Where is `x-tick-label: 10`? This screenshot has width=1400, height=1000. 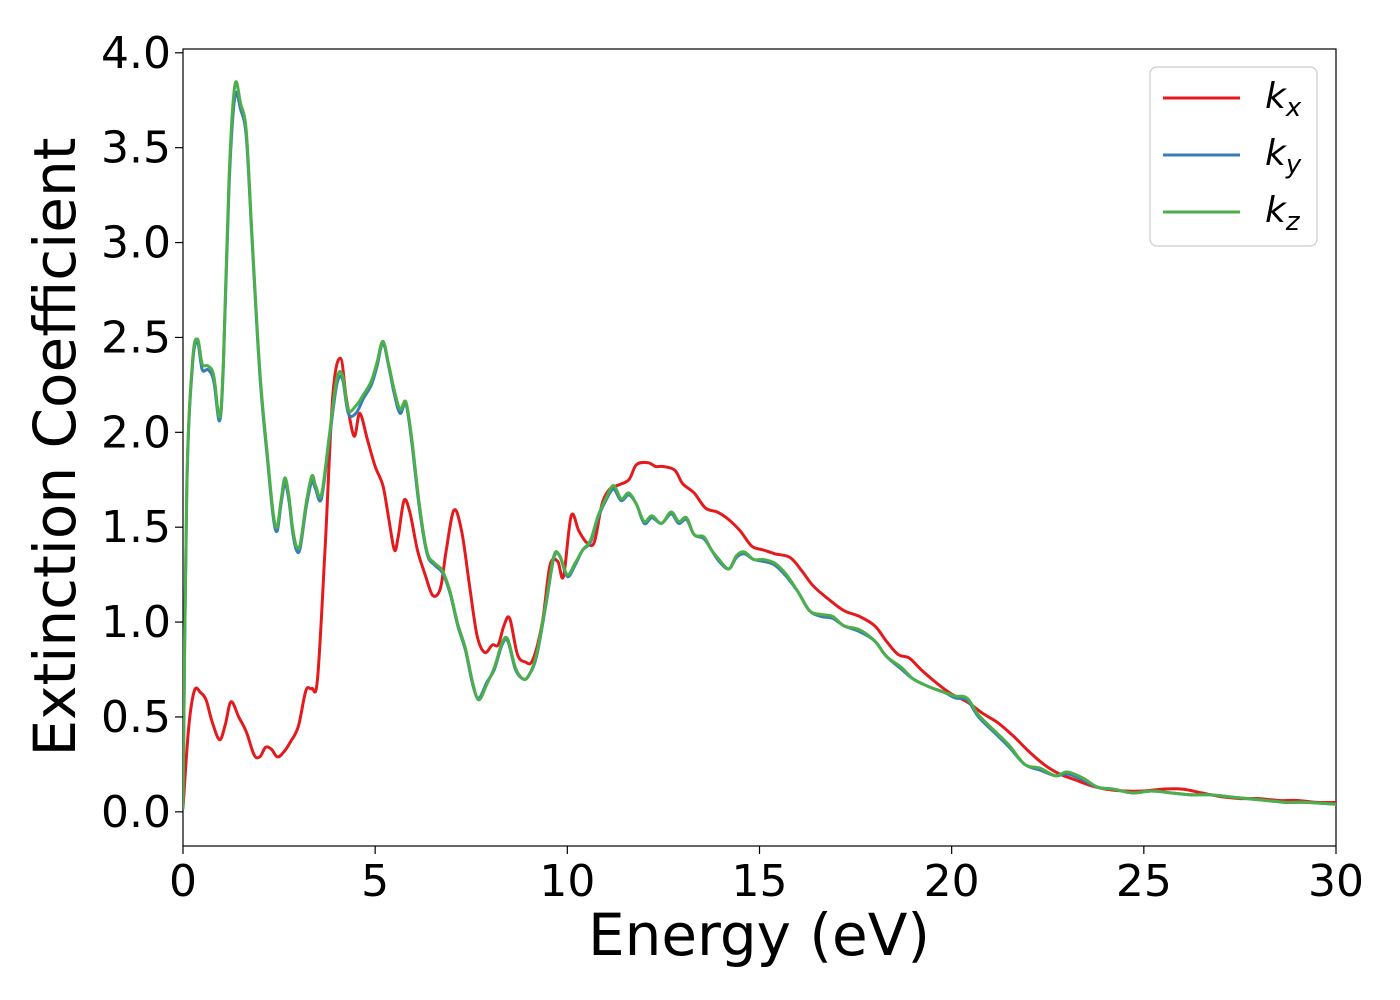
x-tick-label: 10 is located at coordinates (567, 881).